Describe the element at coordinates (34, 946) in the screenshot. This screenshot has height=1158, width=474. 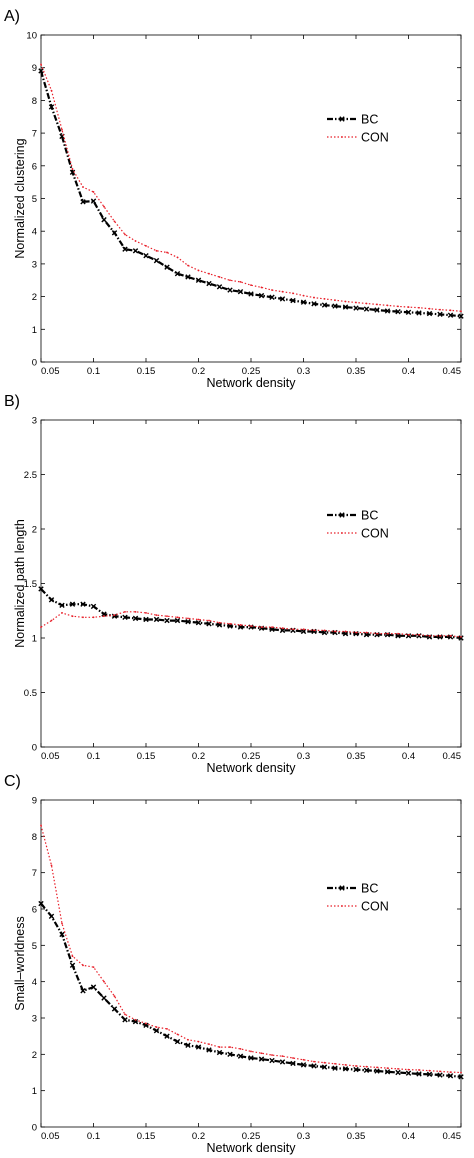
I see `y-tick-label: 5` at that location.